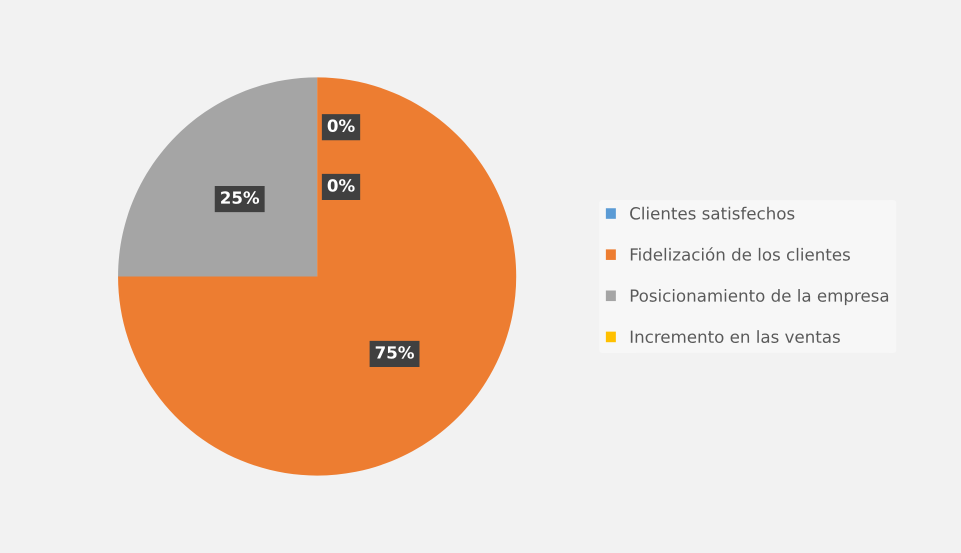 This screenshot has width=961, height=553. Describe the element at coordinates (218, 176) in the screenshot. I see `pie-slice` at that location.